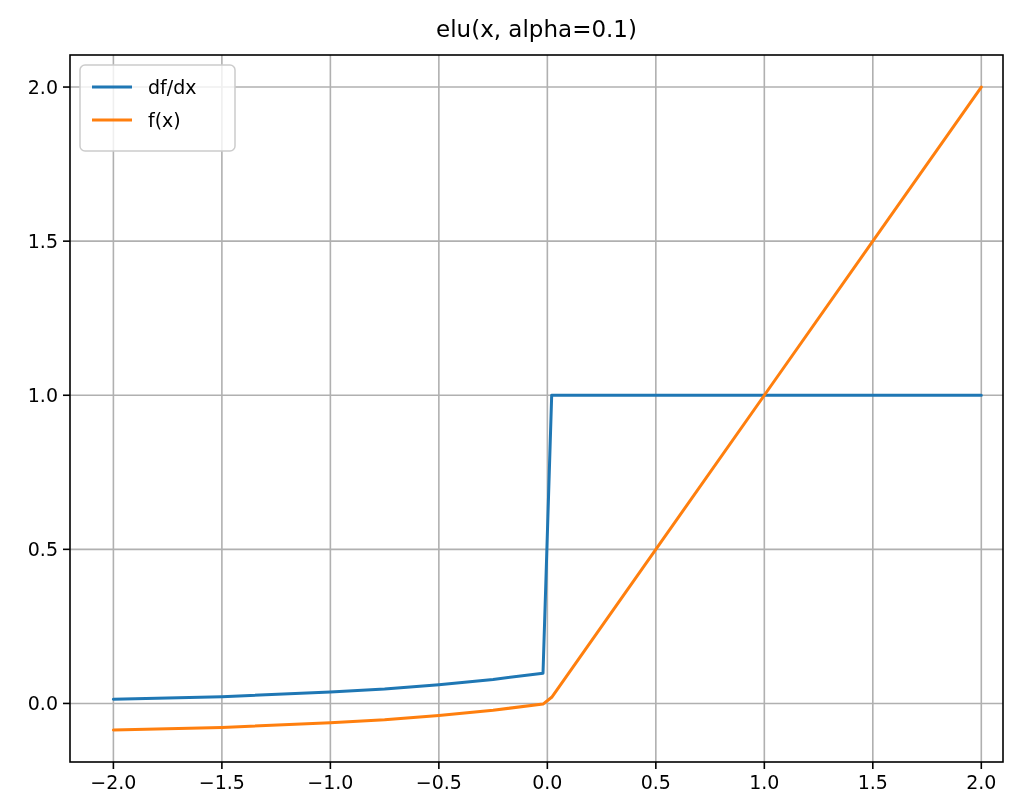 This screenshot has height=804, width=1013. Describe the element at coordinates (764, 782) in the screenshot. I see `x-tick-label: 1.0` at that location.